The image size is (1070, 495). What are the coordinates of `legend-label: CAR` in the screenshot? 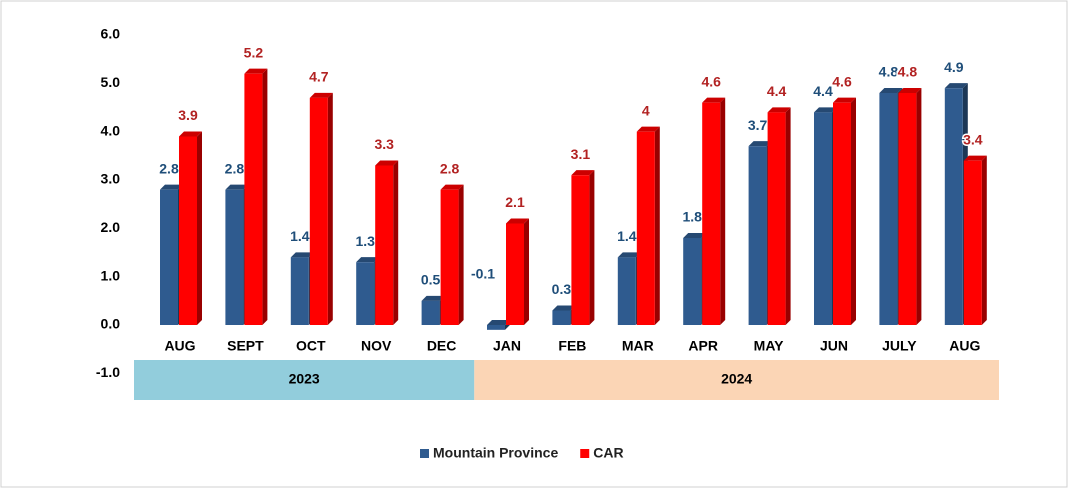 It's located at (608, 453).